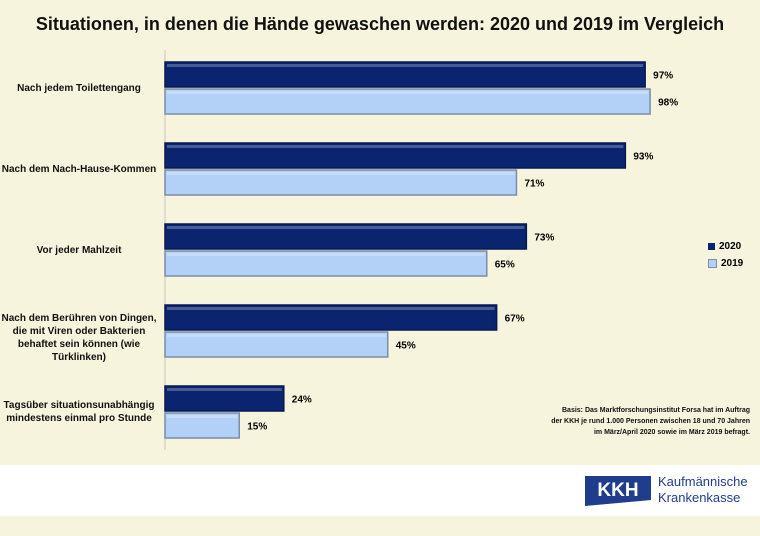 The width and height of the screenshot is (760, 536). What do you see at coordinates (406, 346) in the screenshot?
I see `data-label: 45%` at bounding box center [406, 346].